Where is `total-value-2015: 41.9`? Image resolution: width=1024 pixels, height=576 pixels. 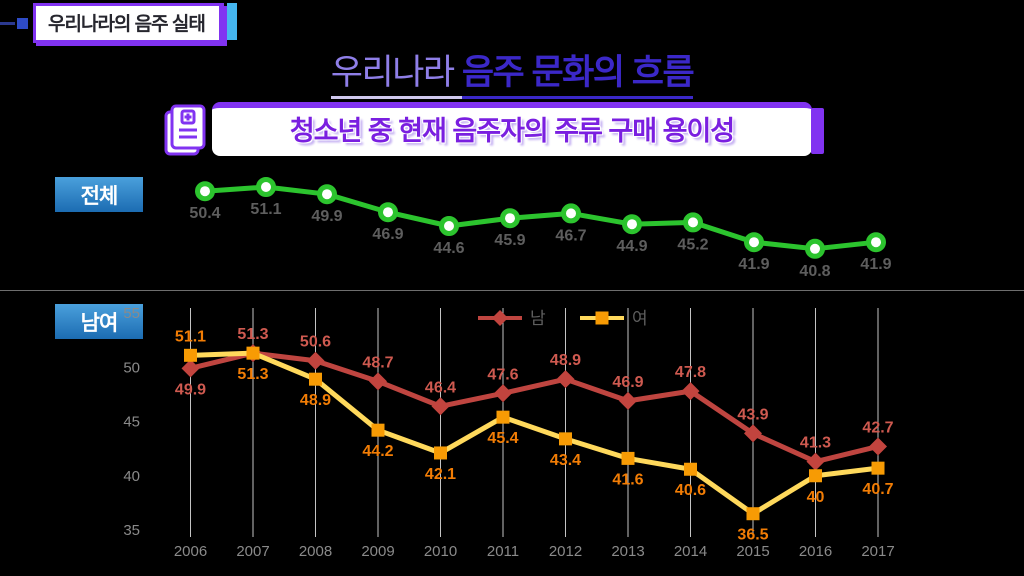 total-value-2015: 41.9 is located at coordinates (753, 264).